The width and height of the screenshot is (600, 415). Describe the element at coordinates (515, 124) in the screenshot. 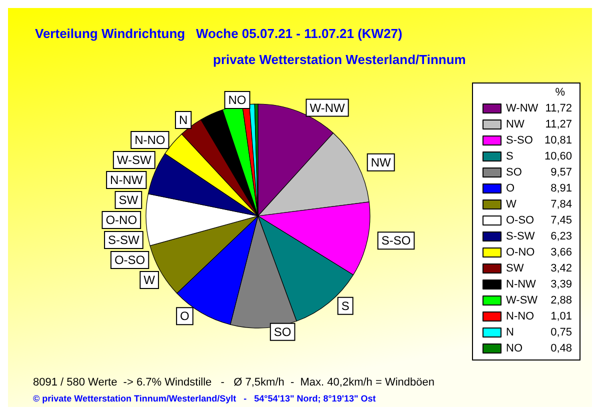

I see `legend-label: NW` at that location.